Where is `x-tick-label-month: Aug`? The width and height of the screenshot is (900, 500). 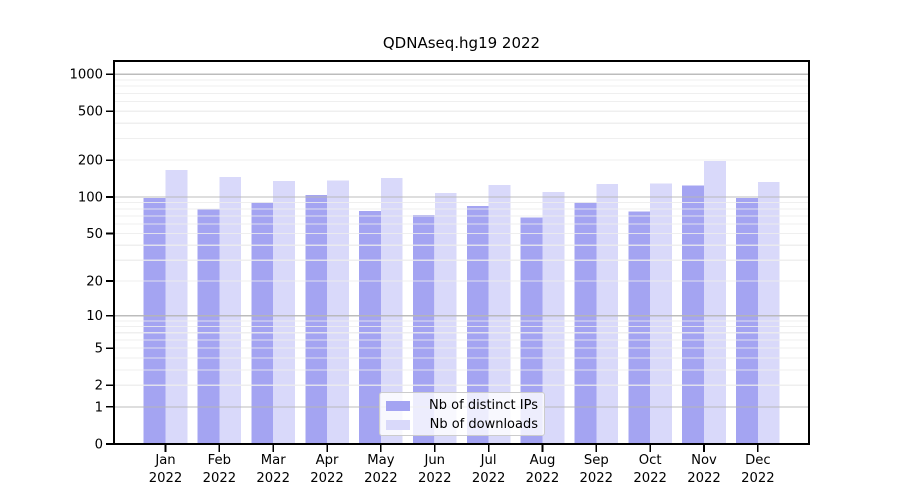
x-tick-label-month: Aug is located at coordinates (543, 460).